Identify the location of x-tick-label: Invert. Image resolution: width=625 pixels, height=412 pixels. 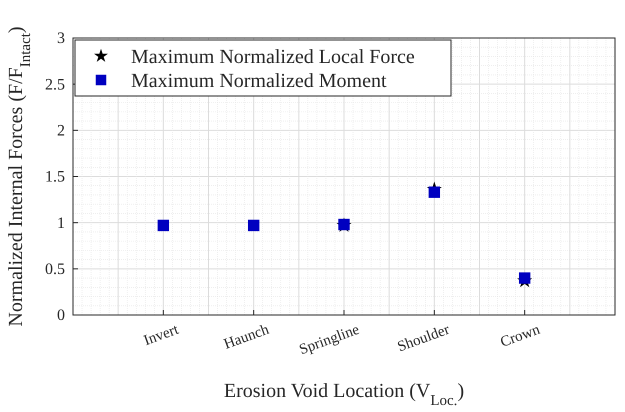
(162, 336).